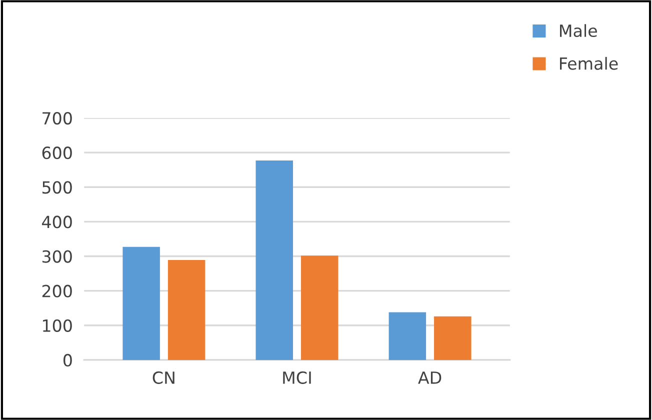 This screenshot has width=652, height=420. I want to click on y-tick-label: 100, so click(57, 325).